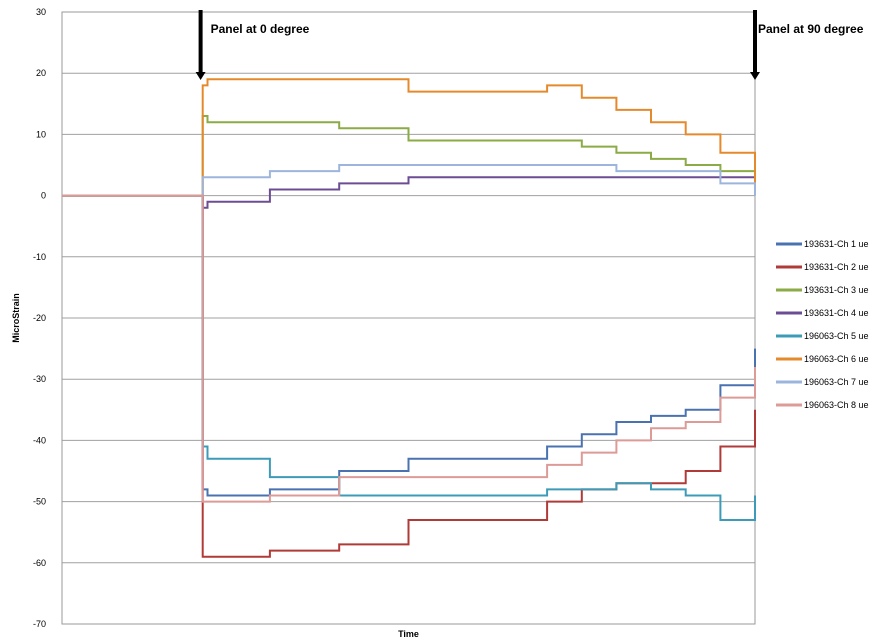 The width and height of the screenshot is (891, 639). Describe the element at coordinates (836, 313) in the screenshot. I see `legend-label: 193631-Ch 4 ue` at that location.